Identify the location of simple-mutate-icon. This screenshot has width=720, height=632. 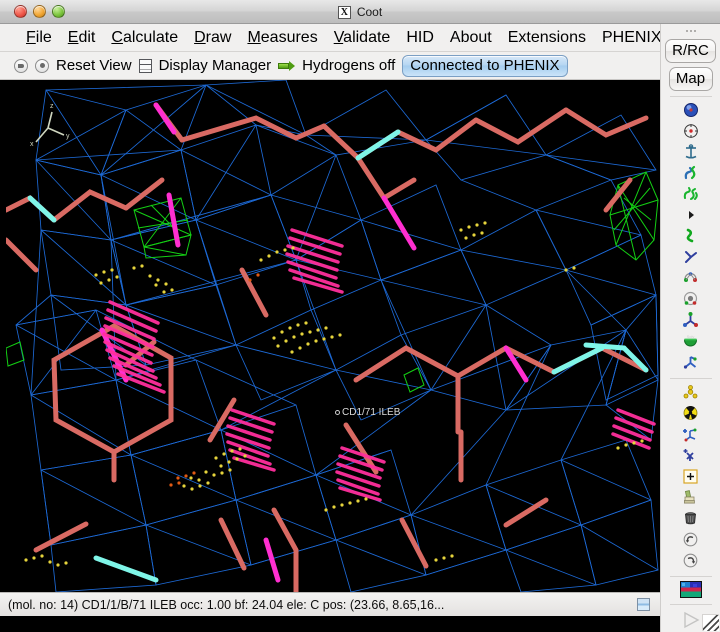
(691, 455).